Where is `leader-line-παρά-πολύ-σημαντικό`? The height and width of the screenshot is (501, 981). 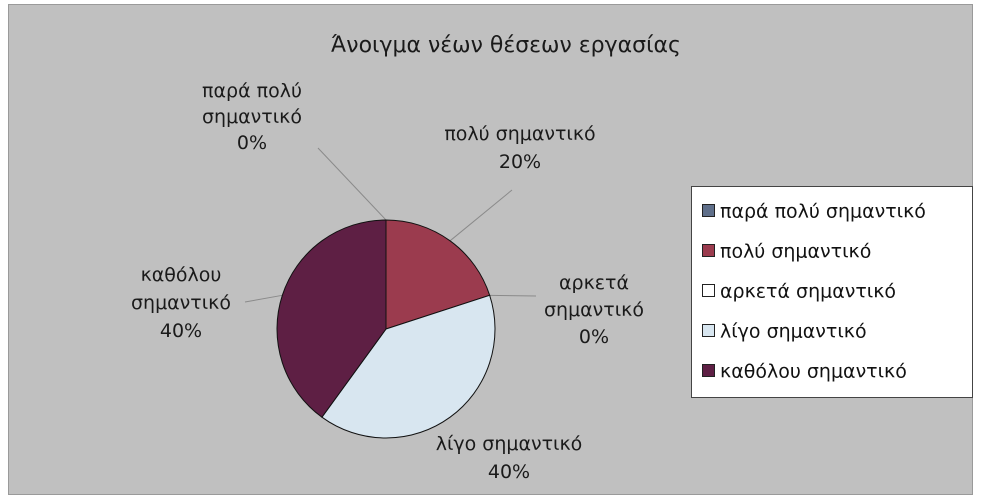
leader-line-παρά-πολύ-σημαντικό is located at coordinates (352, 184).